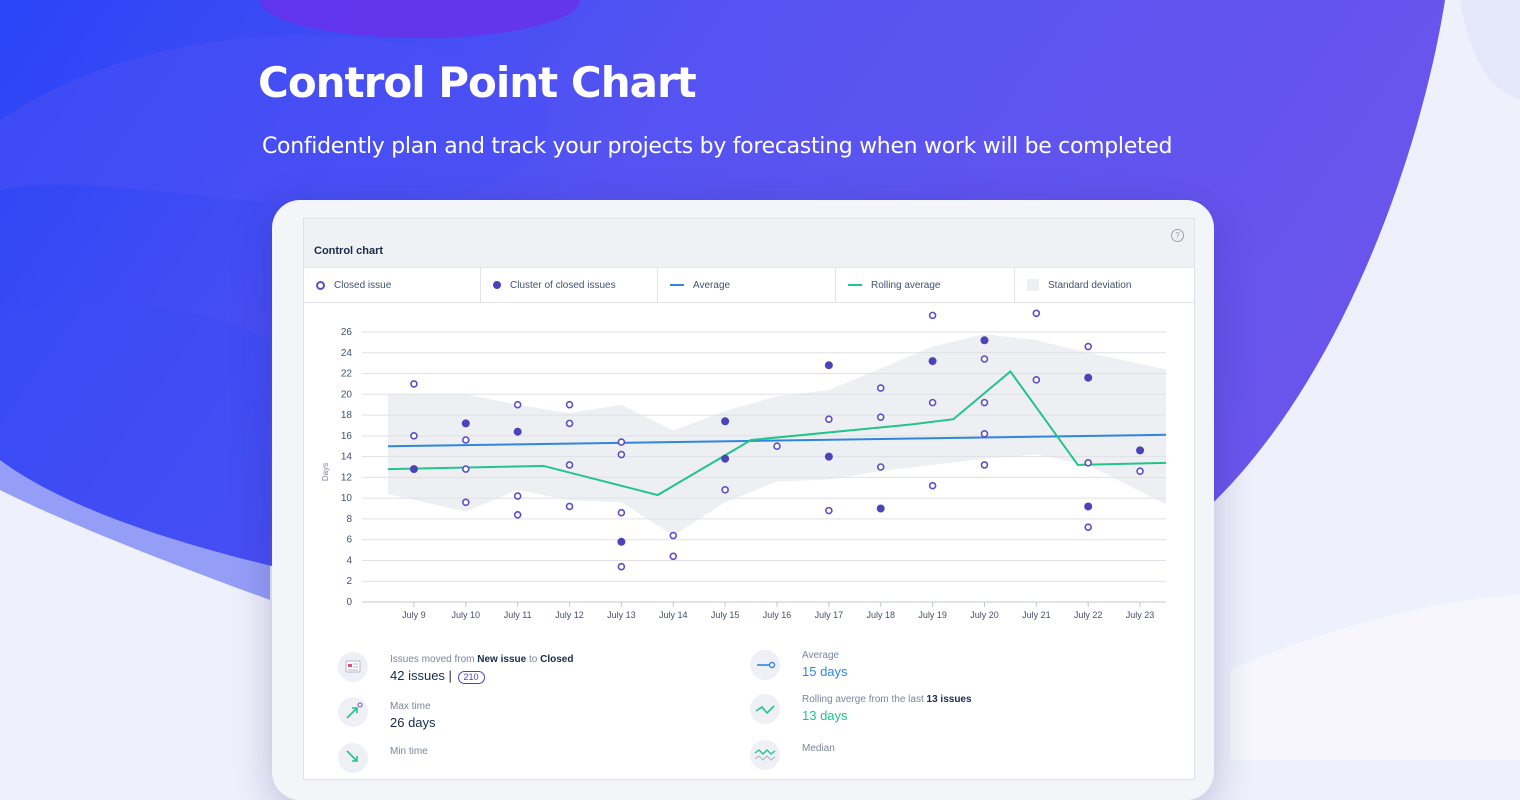 This screenshot has height=800, width=1520. What do you see at coordinates (712, 285) in the screenshot?
I see `legend-label: Average` at bounding box center [712, 285].